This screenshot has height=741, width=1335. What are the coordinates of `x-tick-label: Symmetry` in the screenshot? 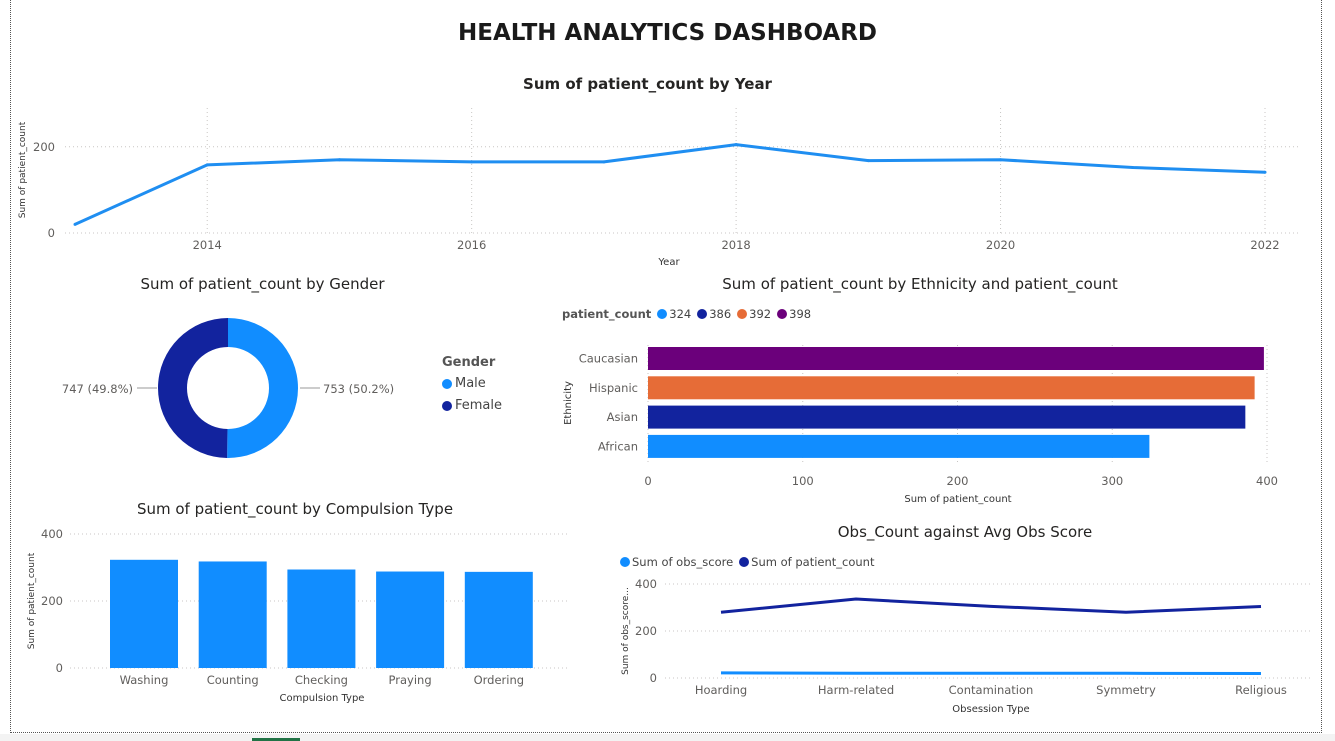 It's located at (1126, 690).